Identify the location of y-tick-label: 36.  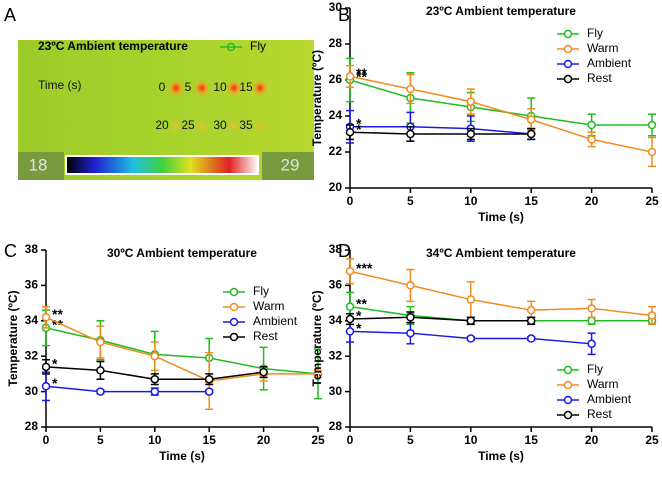
(32, 285).